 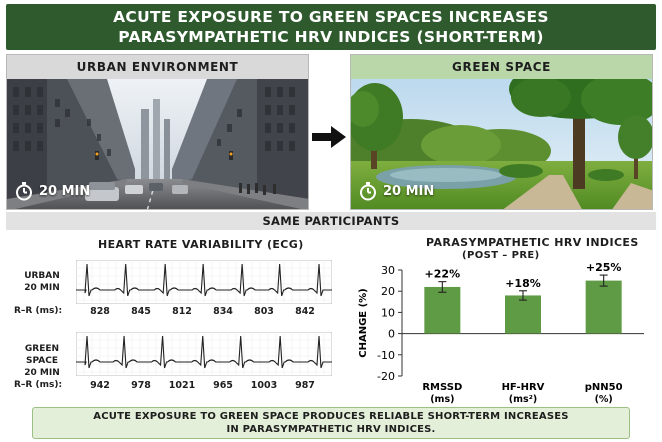 What do you see at coordinates (604, 399) in the screenshot?
I see `chart-category-unit: (%)` at bounding box center [604, 399].